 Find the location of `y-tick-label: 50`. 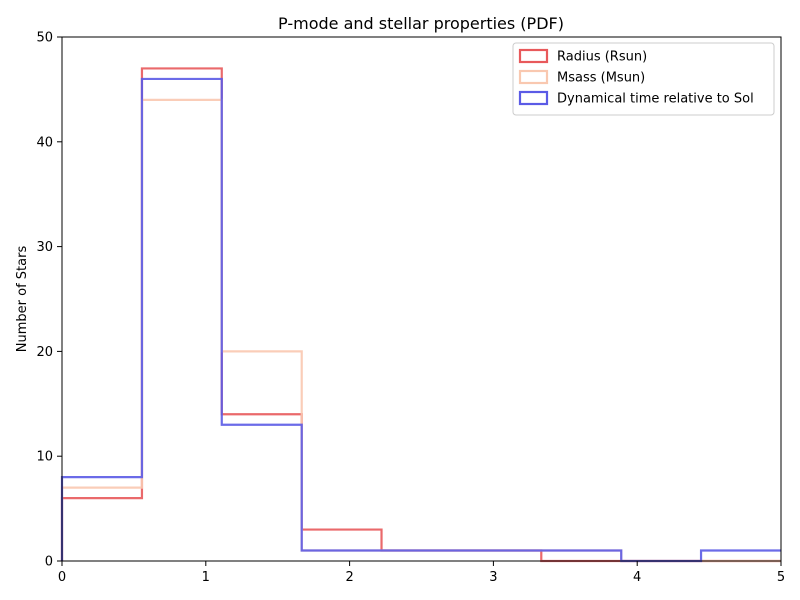

y-tick-label: 50 is located at coordinates (44, 38).